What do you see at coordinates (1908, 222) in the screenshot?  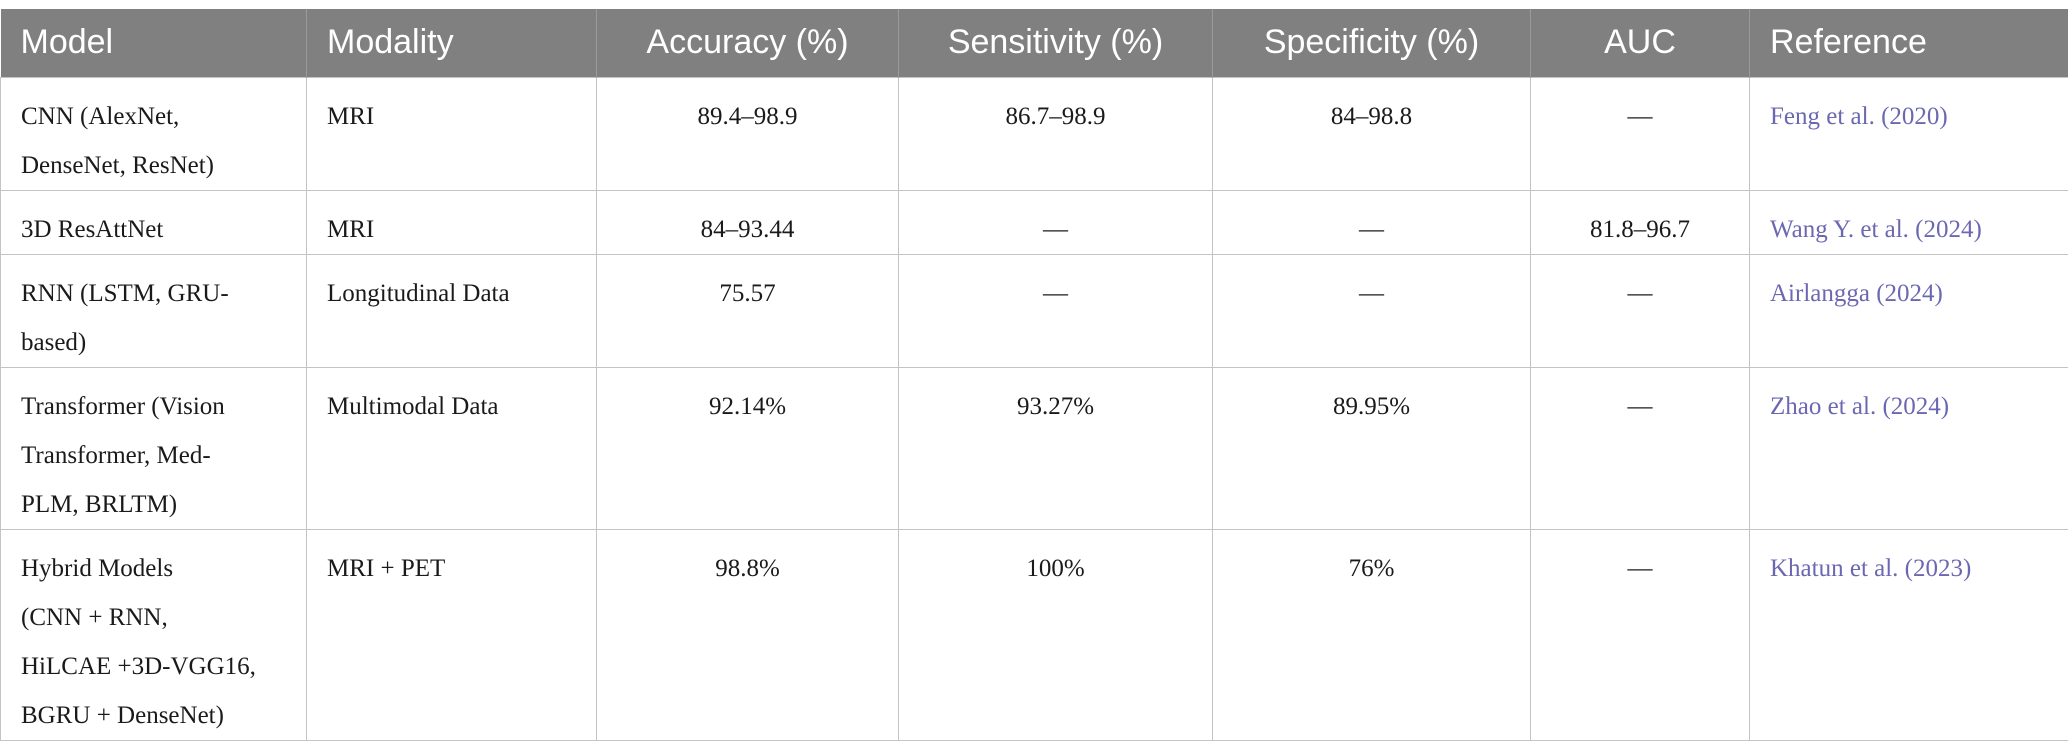 I see `reference-link: Wang Y. et al. (2024)` at bounding box center [1908, 222].